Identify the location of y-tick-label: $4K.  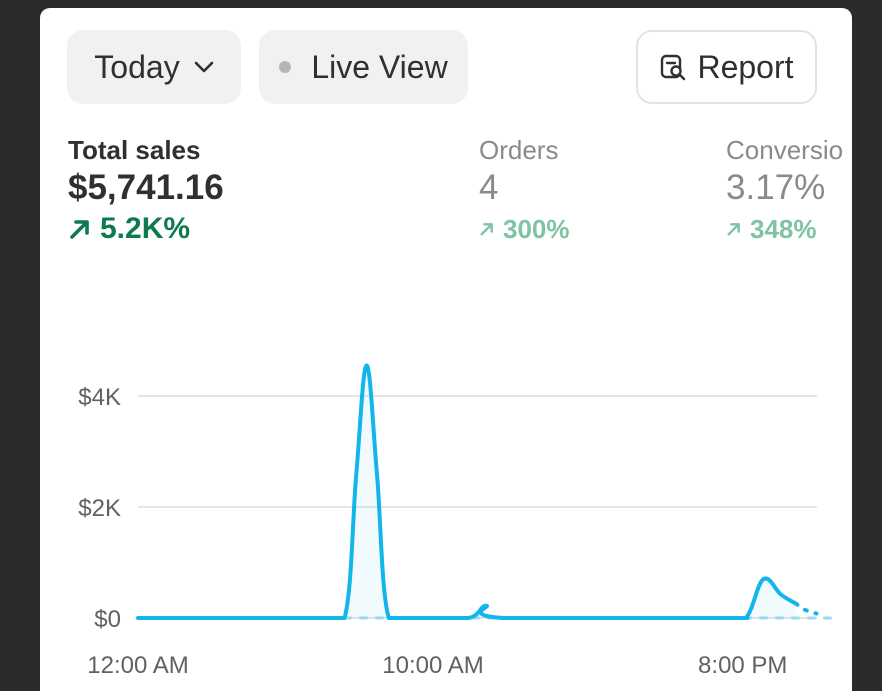
(99, 397).